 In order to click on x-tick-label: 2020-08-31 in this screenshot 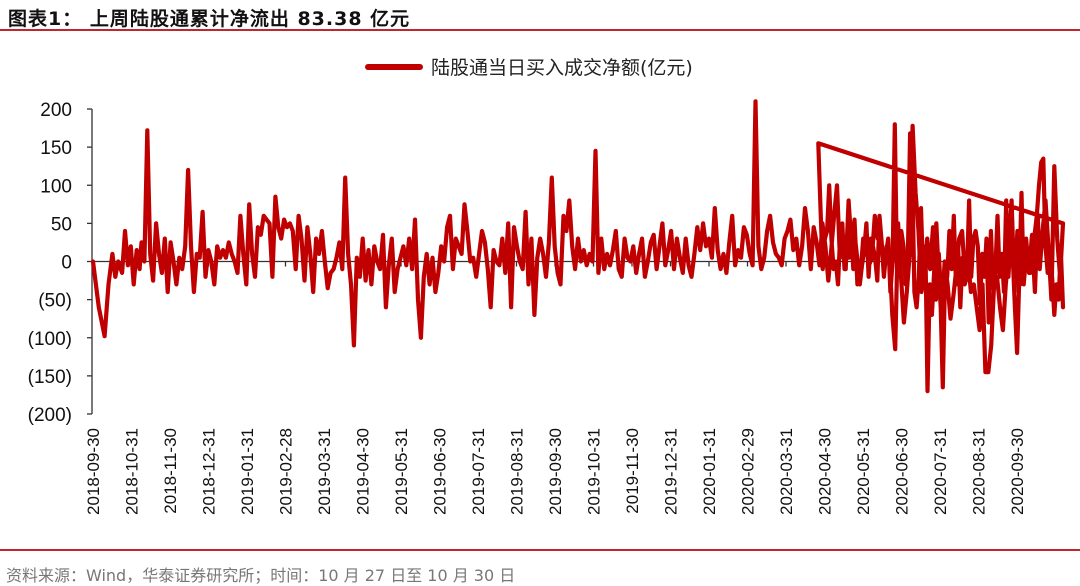, I will do `click(979, 471)`.